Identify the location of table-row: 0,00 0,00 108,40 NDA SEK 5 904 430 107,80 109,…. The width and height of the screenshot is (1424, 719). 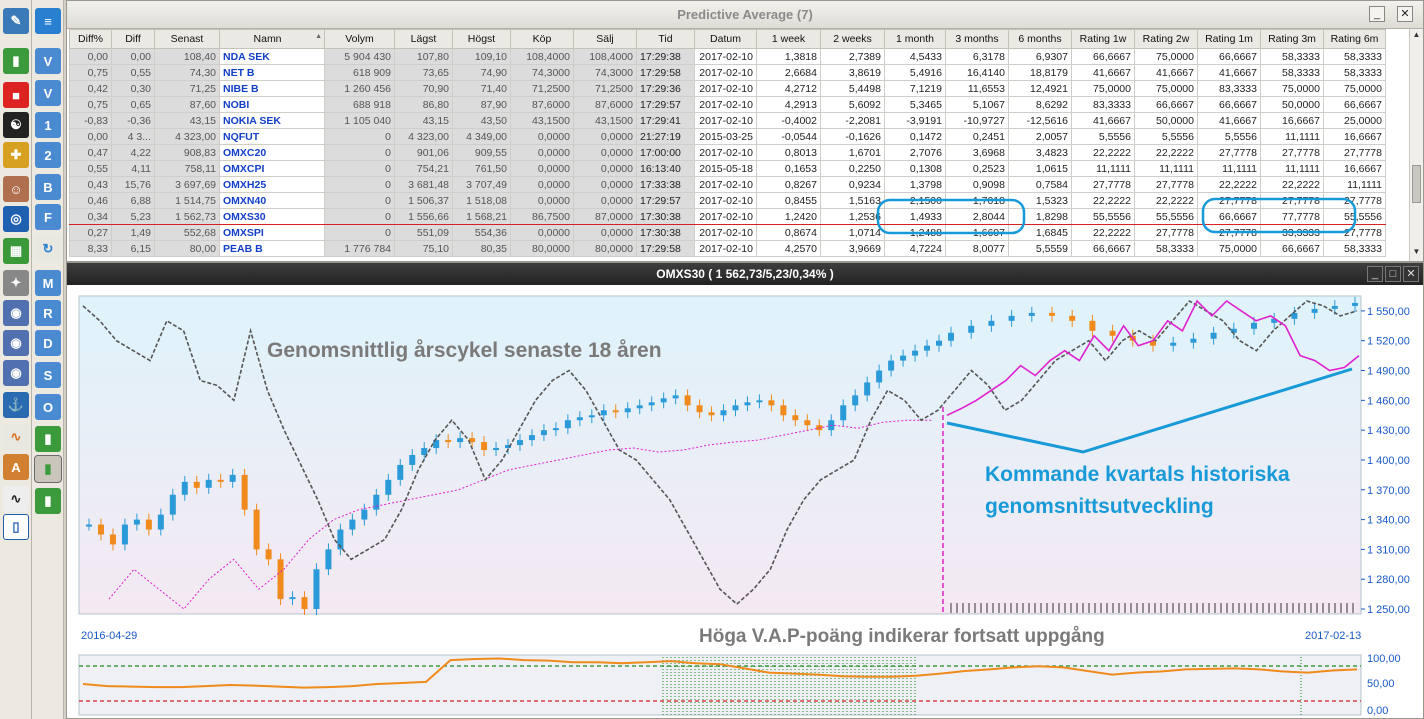
(727, 56).